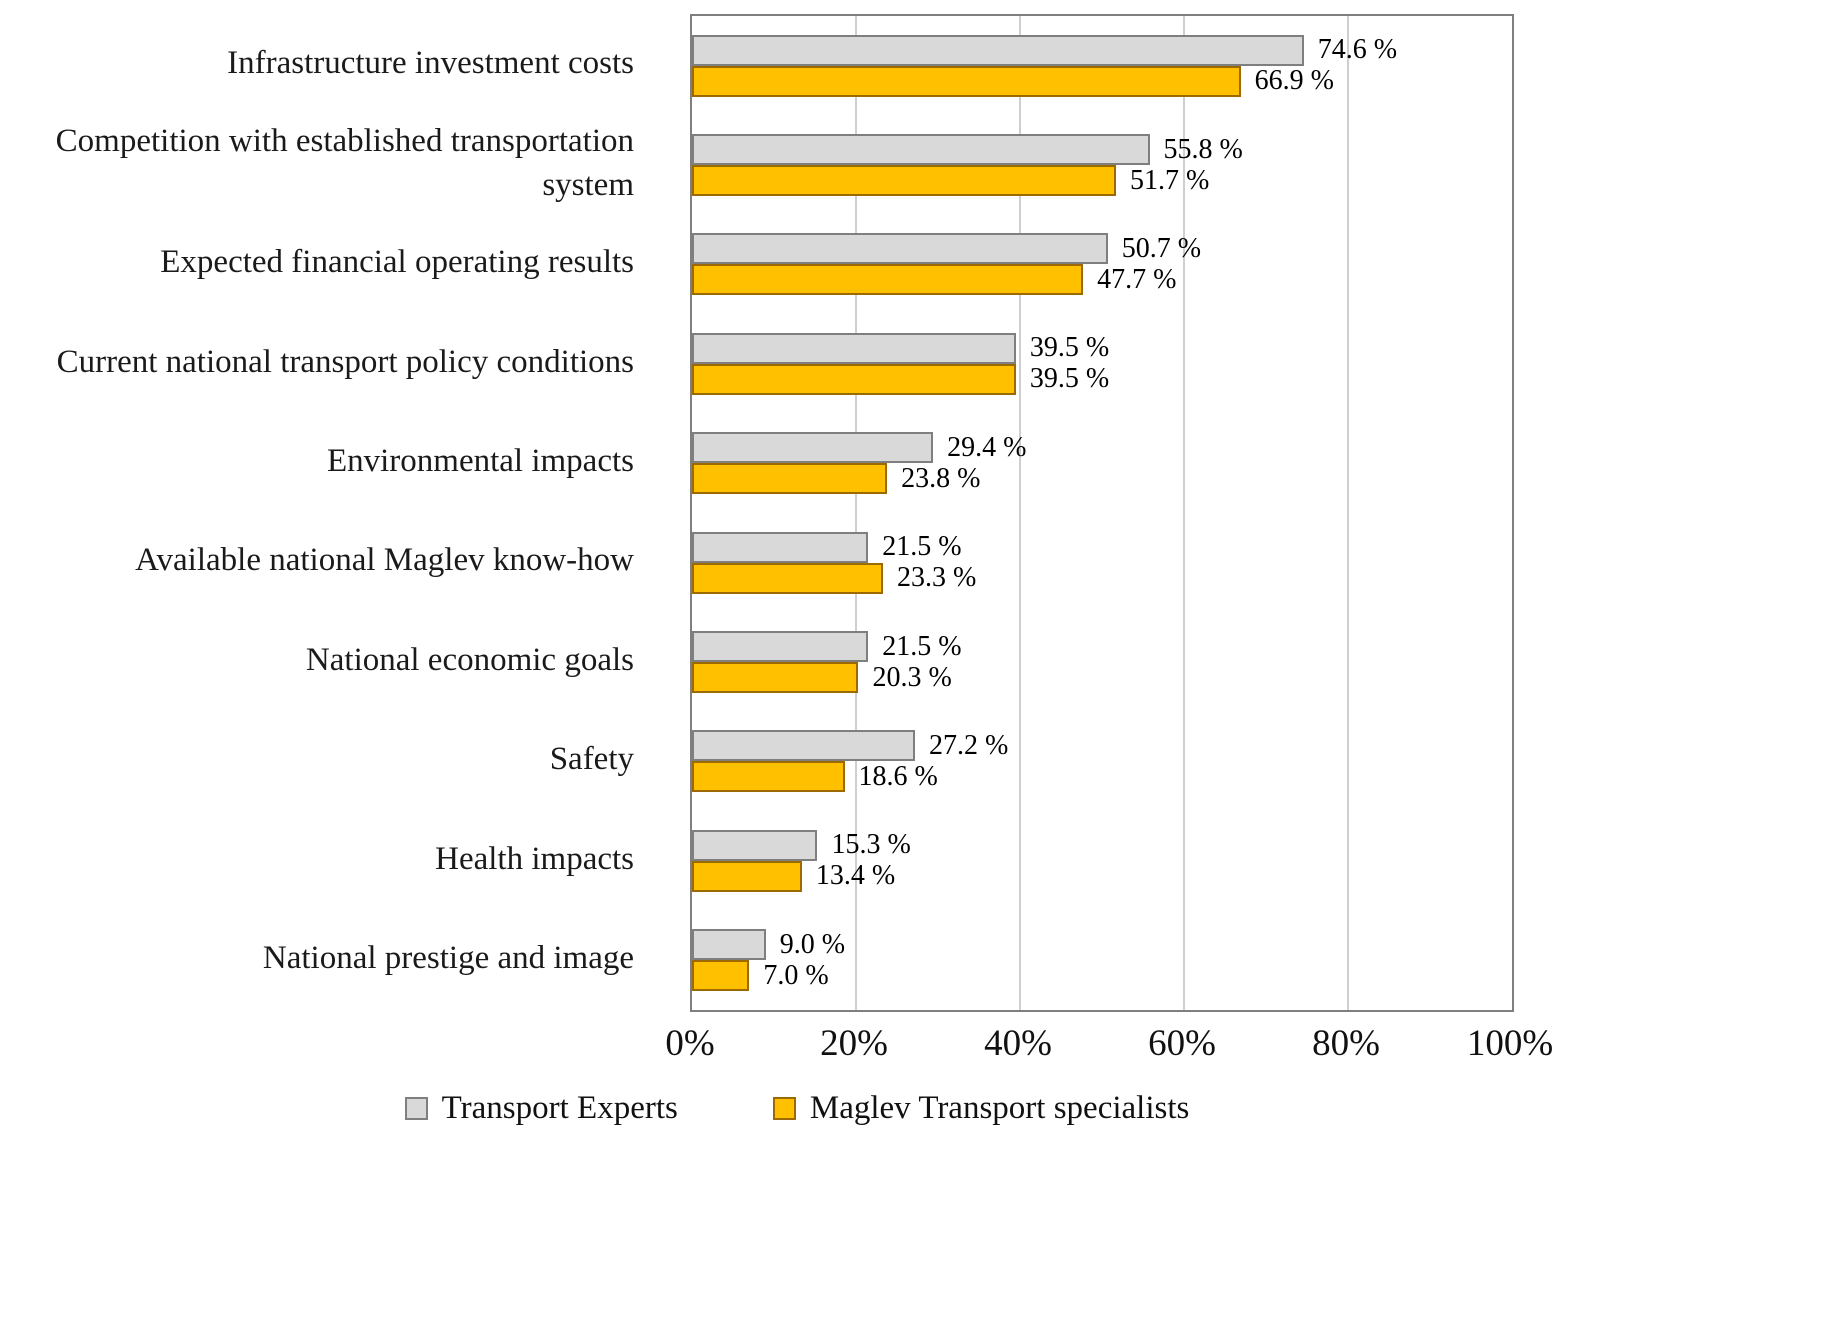 The image size is (1844, 1344). I want to click on bar-group: 15.3 % 13.4 %, so click(1102, 860).